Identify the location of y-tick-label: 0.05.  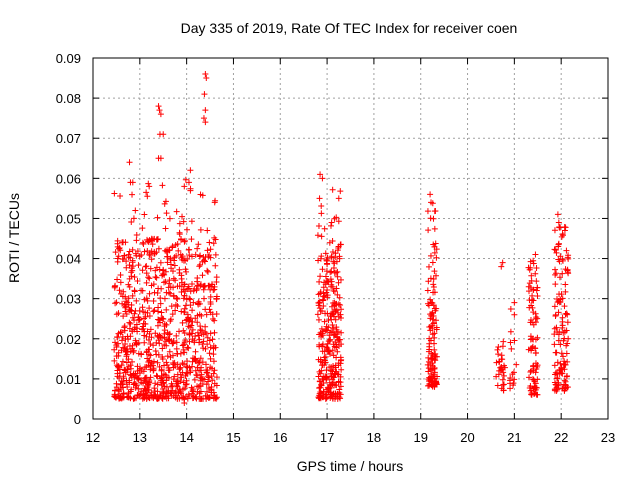
(68, 218).